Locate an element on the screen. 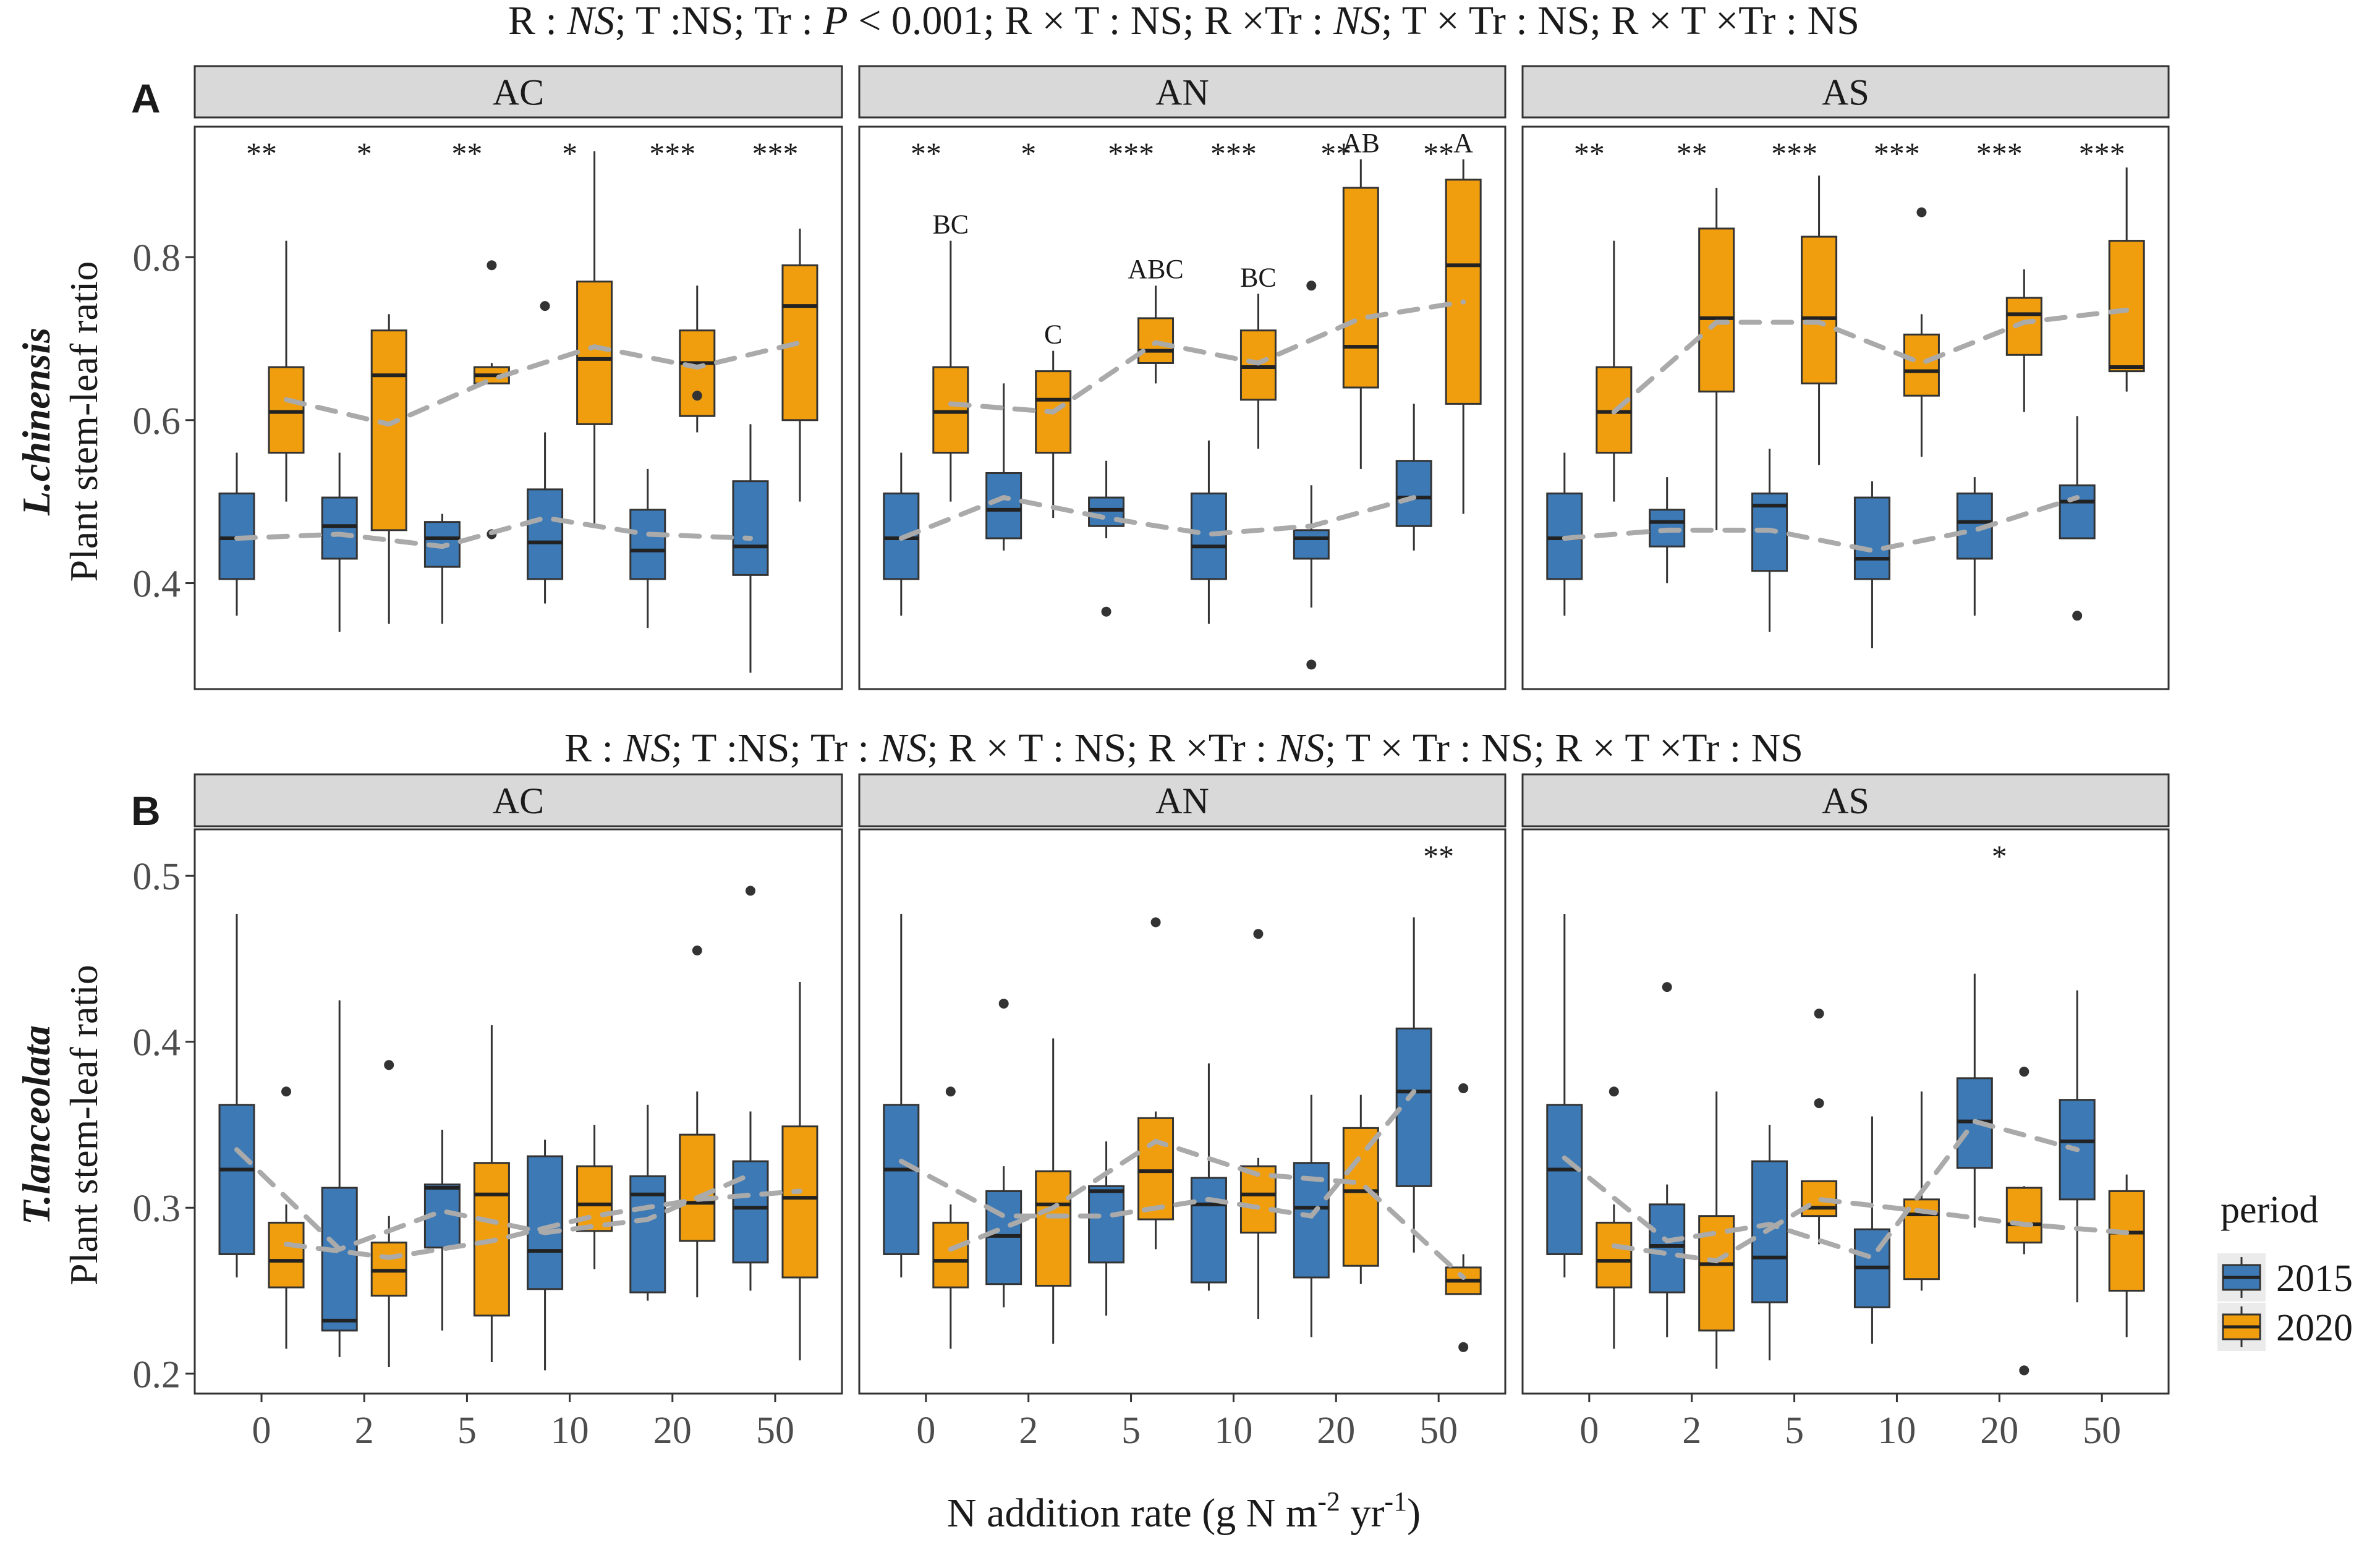 This screenshot has width=2380, height=1545. stats-title-segment: < 0.001; R × T : NS; R ×Tr : is located at coordinates (1090, 21).